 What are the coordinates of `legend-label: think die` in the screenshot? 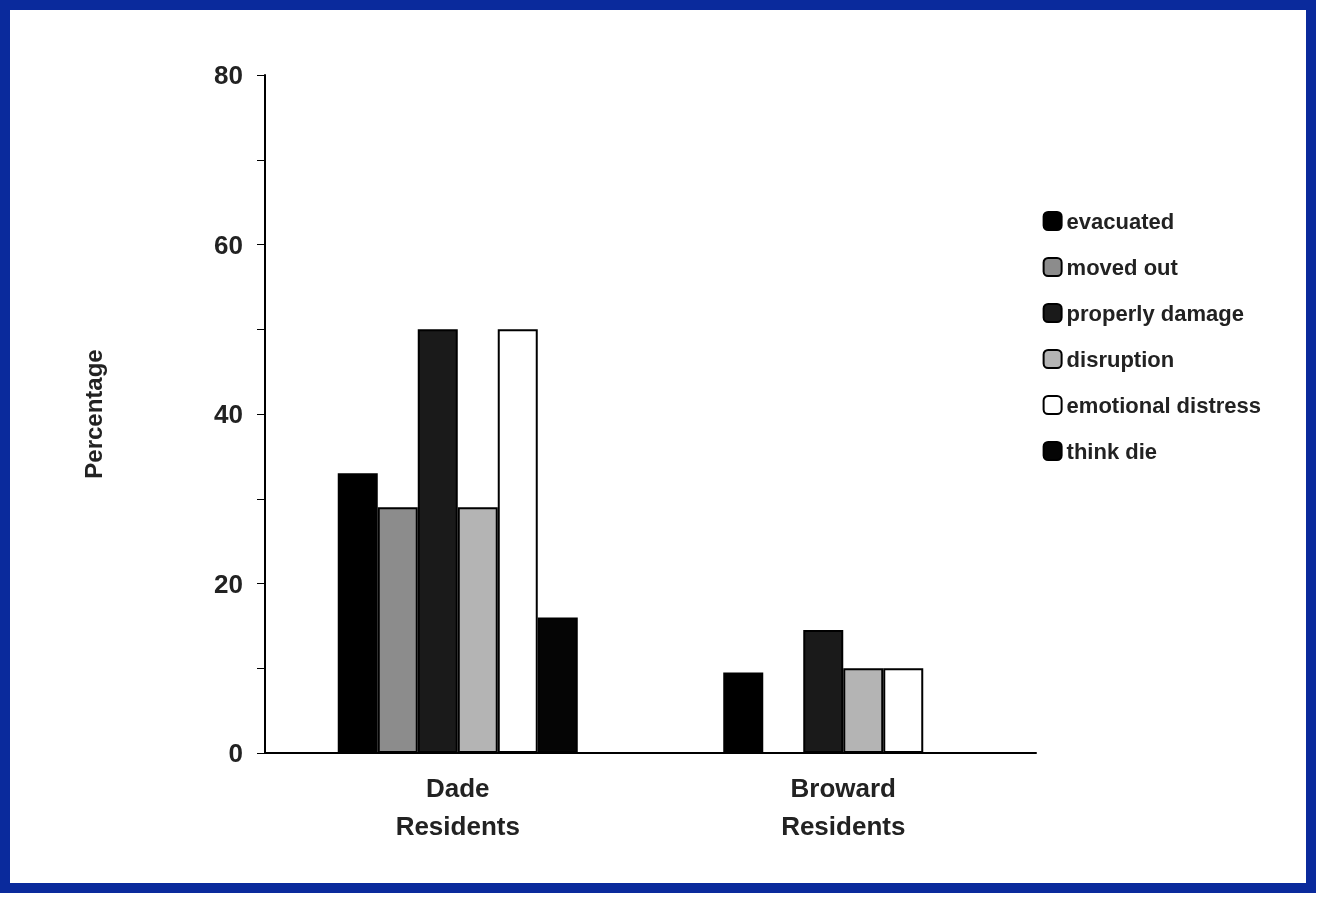 It's located at (1112, 451).